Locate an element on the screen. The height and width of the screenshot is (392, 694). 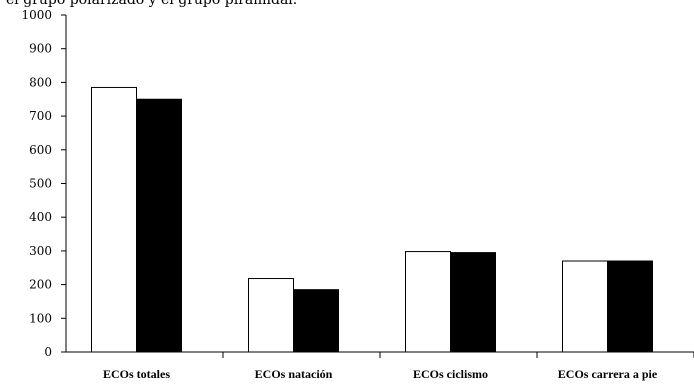
y-tick-label: 700 is located at coordinates (40, 116).